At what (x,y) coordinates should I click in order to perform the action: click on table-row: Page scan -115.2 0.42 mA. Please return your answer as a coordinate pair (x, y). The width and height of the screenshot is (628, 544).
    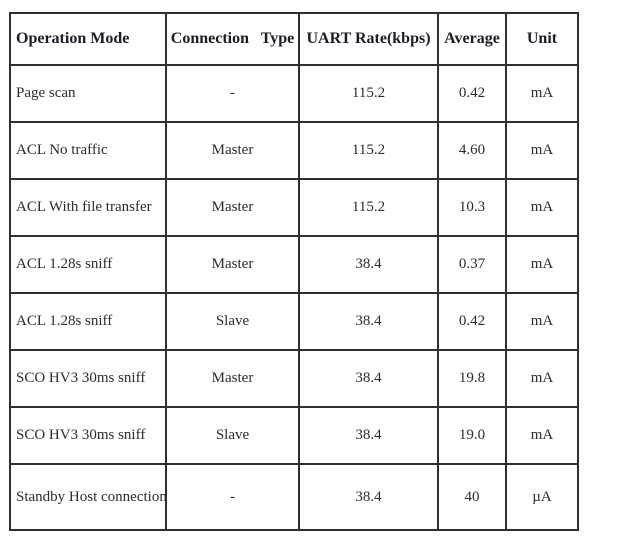
    Looking at the image, I should click on (294, 93).